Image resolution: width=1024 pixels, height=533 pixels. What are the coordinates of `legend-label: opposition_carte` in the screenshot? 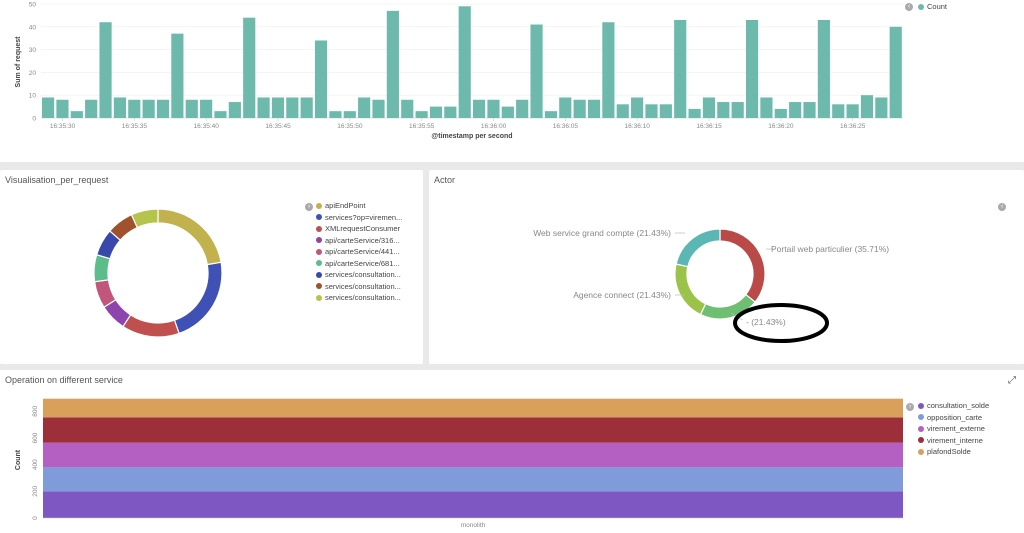 It's located at (955, 417).